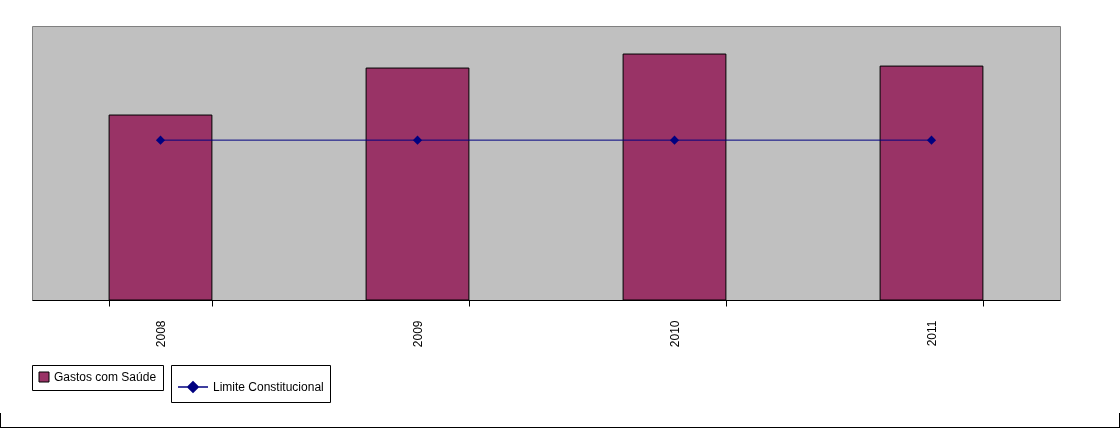 This screenshot has height=428, width=1120. Describe the element at coordinates (418, 334) in the screenshot. I see `x-tick-label: 2009` at that location.